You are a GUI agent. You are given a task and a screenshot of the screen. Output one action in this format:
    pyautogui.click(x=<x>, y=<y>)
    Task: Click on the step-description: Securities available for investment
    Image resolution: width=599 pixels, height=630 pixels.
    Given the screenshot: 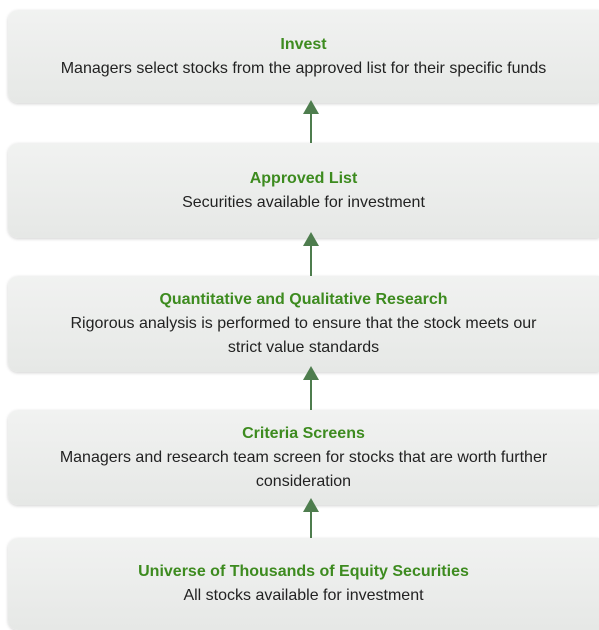 What is the action you would take?
    pyautogui.click(x=303, y=202)
    